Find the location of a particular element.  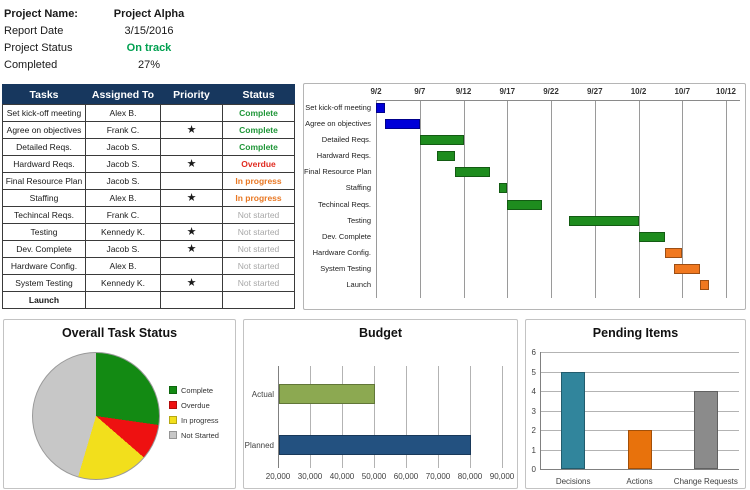

pending-bar-change-requests is located at coordinates (705, 430).